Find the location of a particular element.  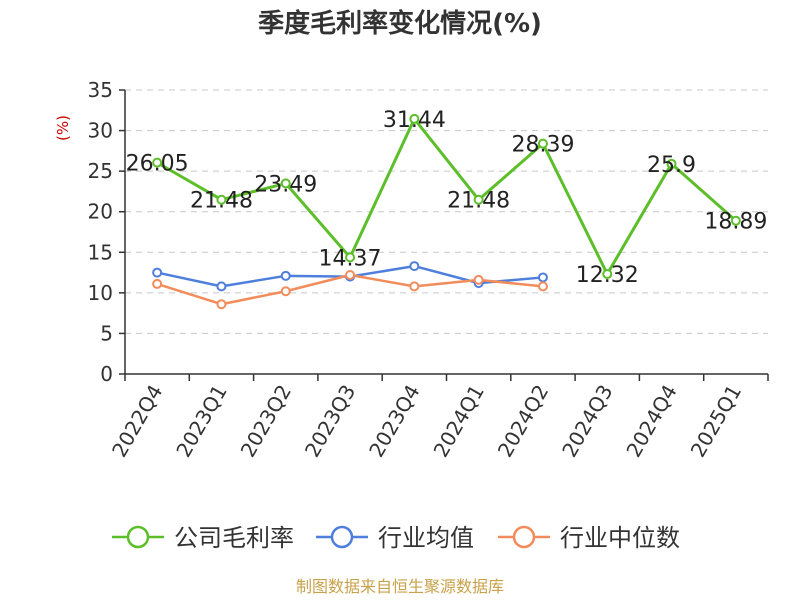

y-tick-label: 20 is located at coordinates (100, 212).